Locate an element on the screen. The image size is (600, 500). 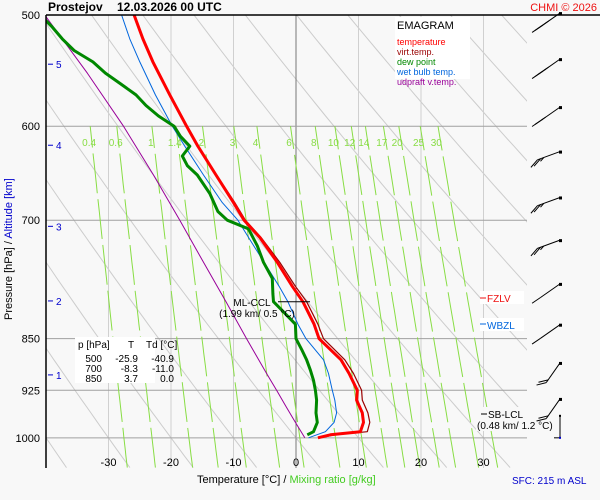
mixing-ratio-label: 1 is located at coordinates (151, 143).